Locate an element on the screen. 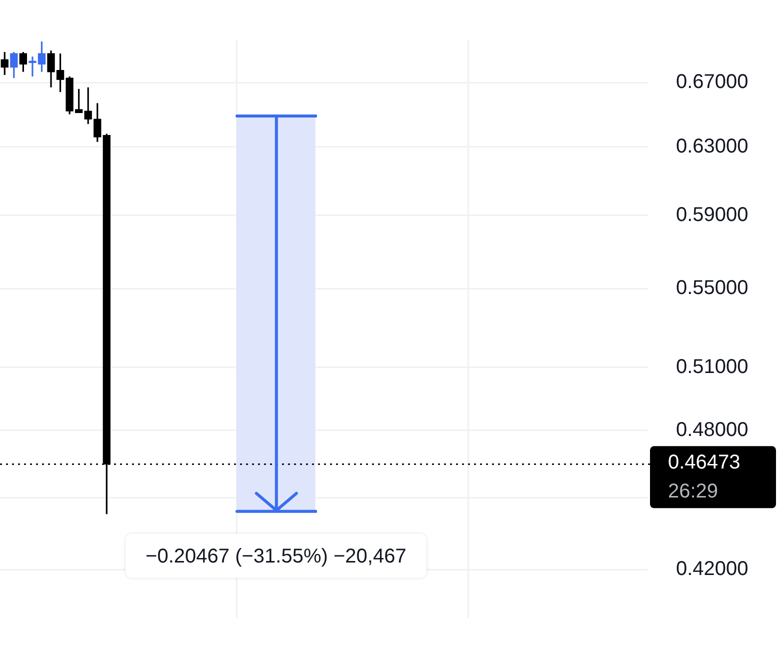 This screenshot has width=780, height=658. y-tick-label: 0.42000 is located at coordinates (712, 569).